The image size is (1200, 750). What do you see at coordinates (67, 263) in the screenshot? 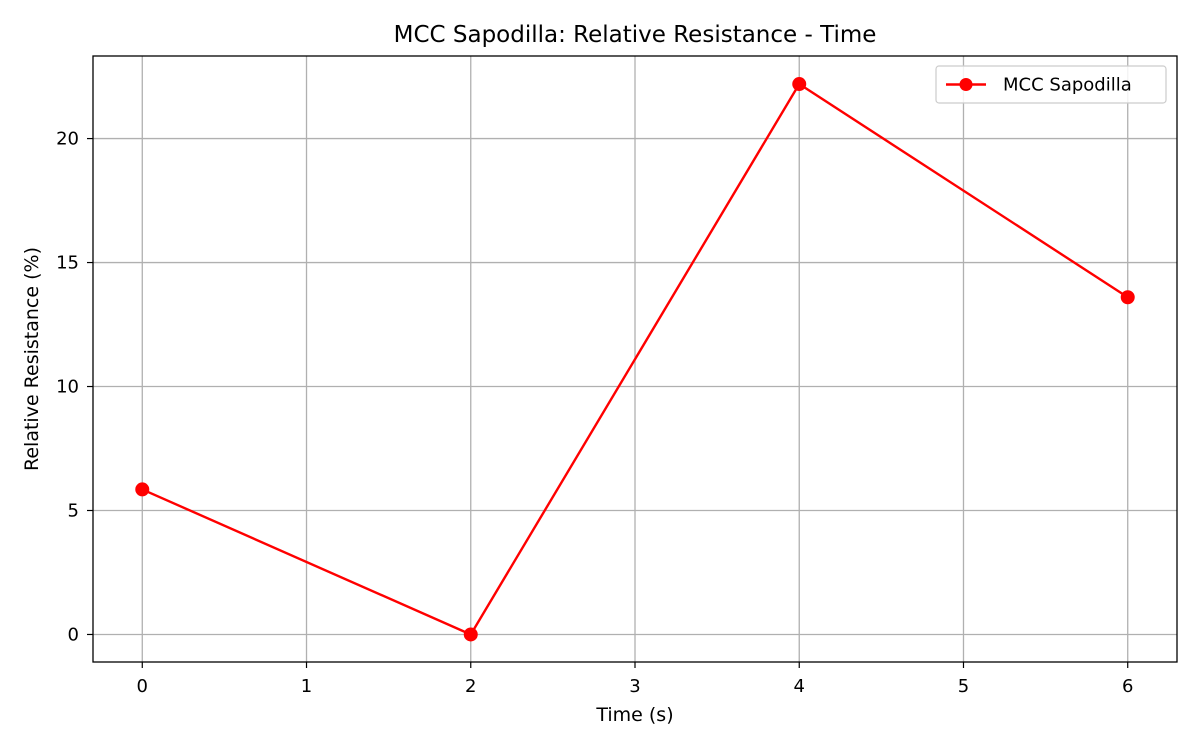
I see `y-tick-label: 15` at bounding box center [67, 263].